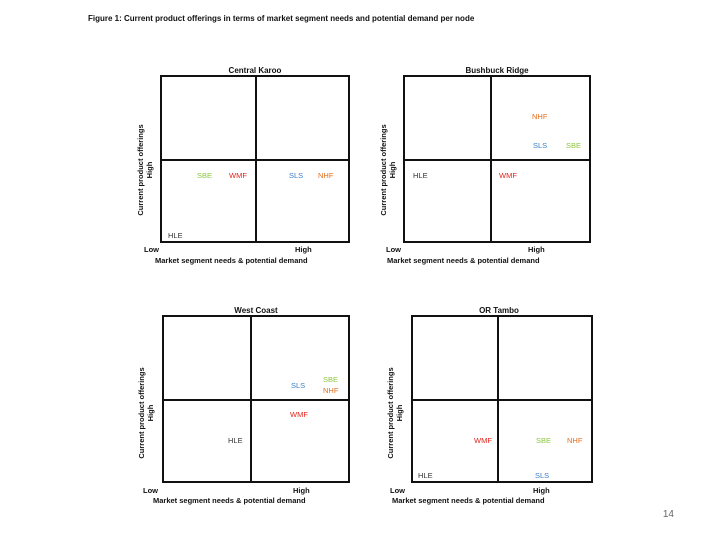  Describe the element at coordinates (255, 70) in the screenshot. I see `panel-title: Central Karoo` at that location.